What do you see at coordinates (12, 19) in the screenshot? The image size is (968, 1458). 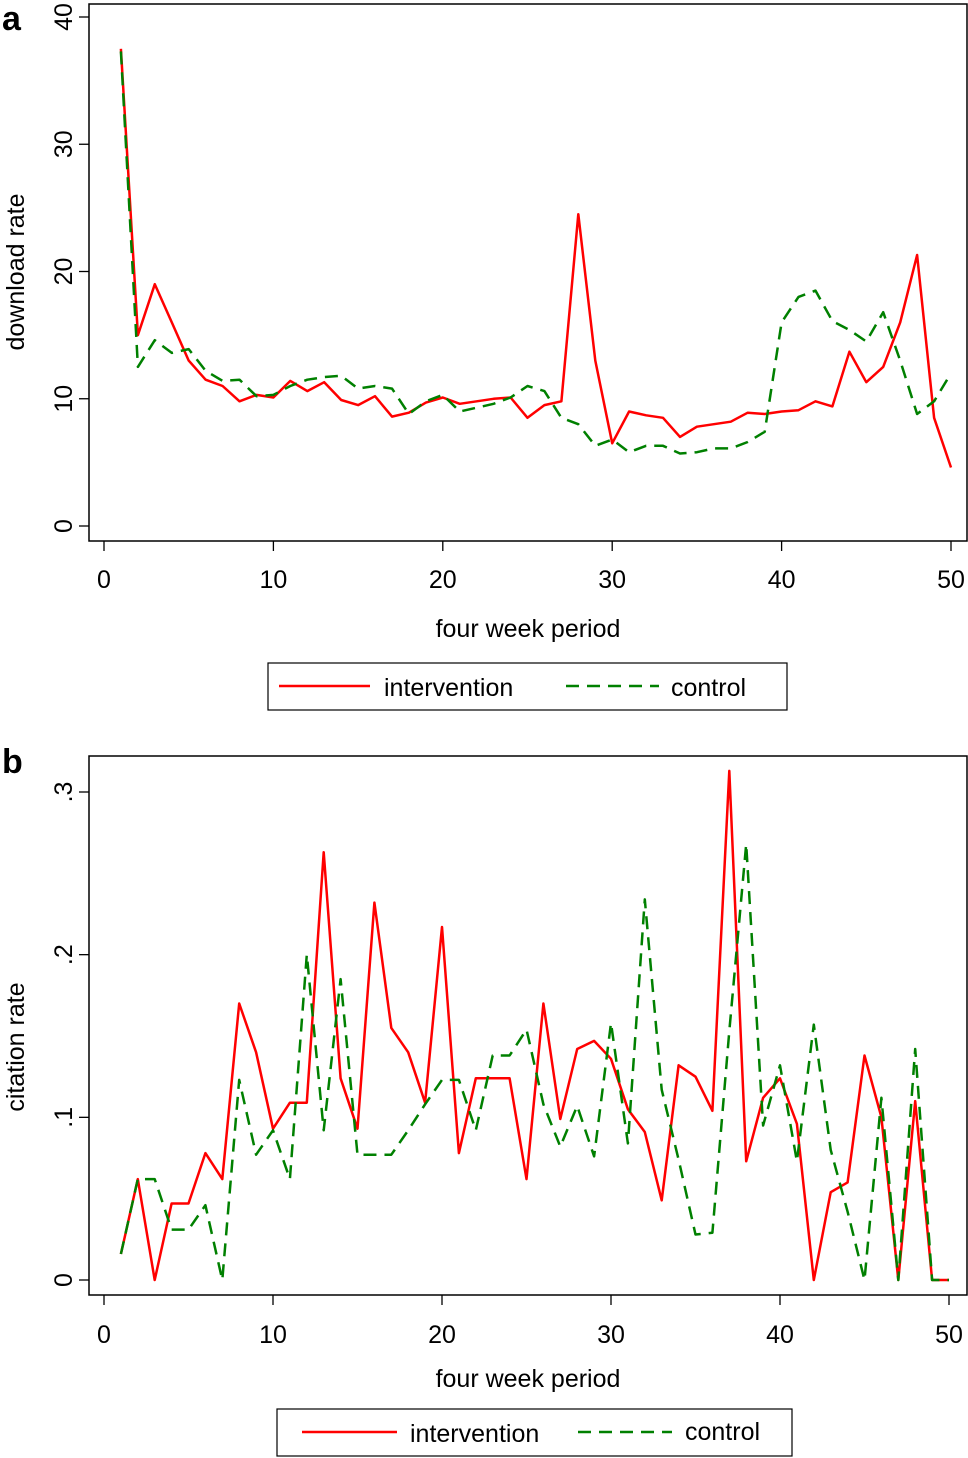 I see `panel-a-letter: a` at bounding box center [12, 19].